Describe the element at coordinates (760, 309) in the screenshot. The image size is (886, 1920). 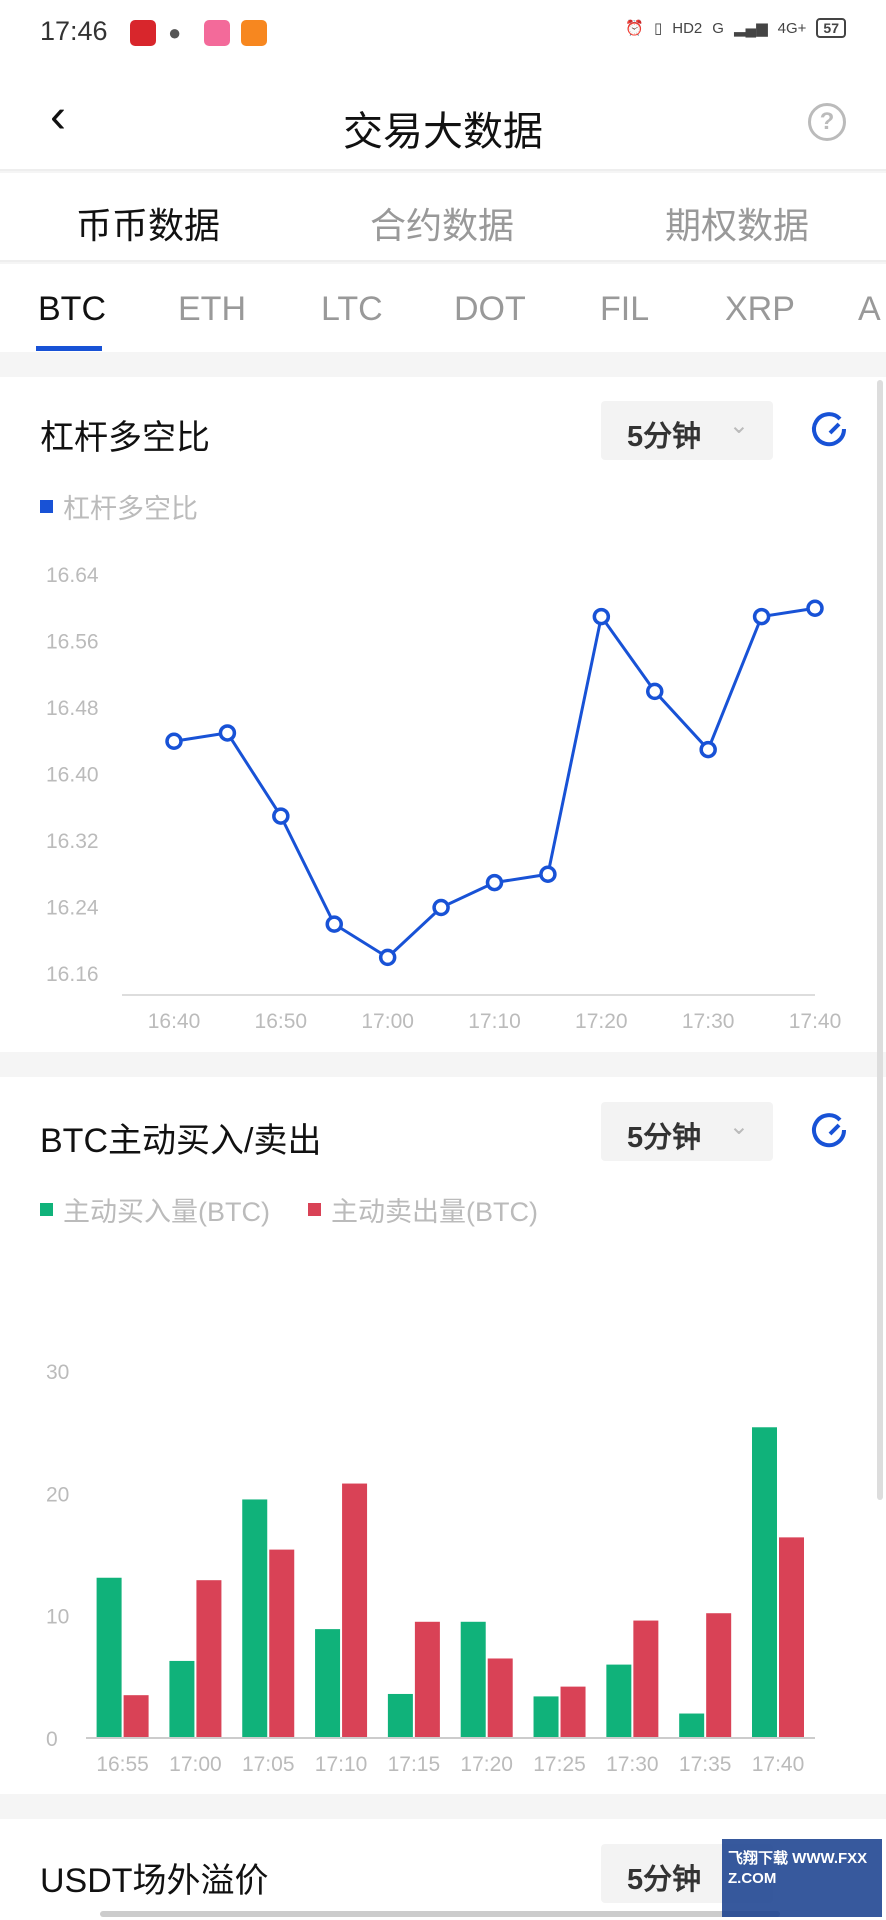
I see `coin-tab-xrp: XRP` at that location.